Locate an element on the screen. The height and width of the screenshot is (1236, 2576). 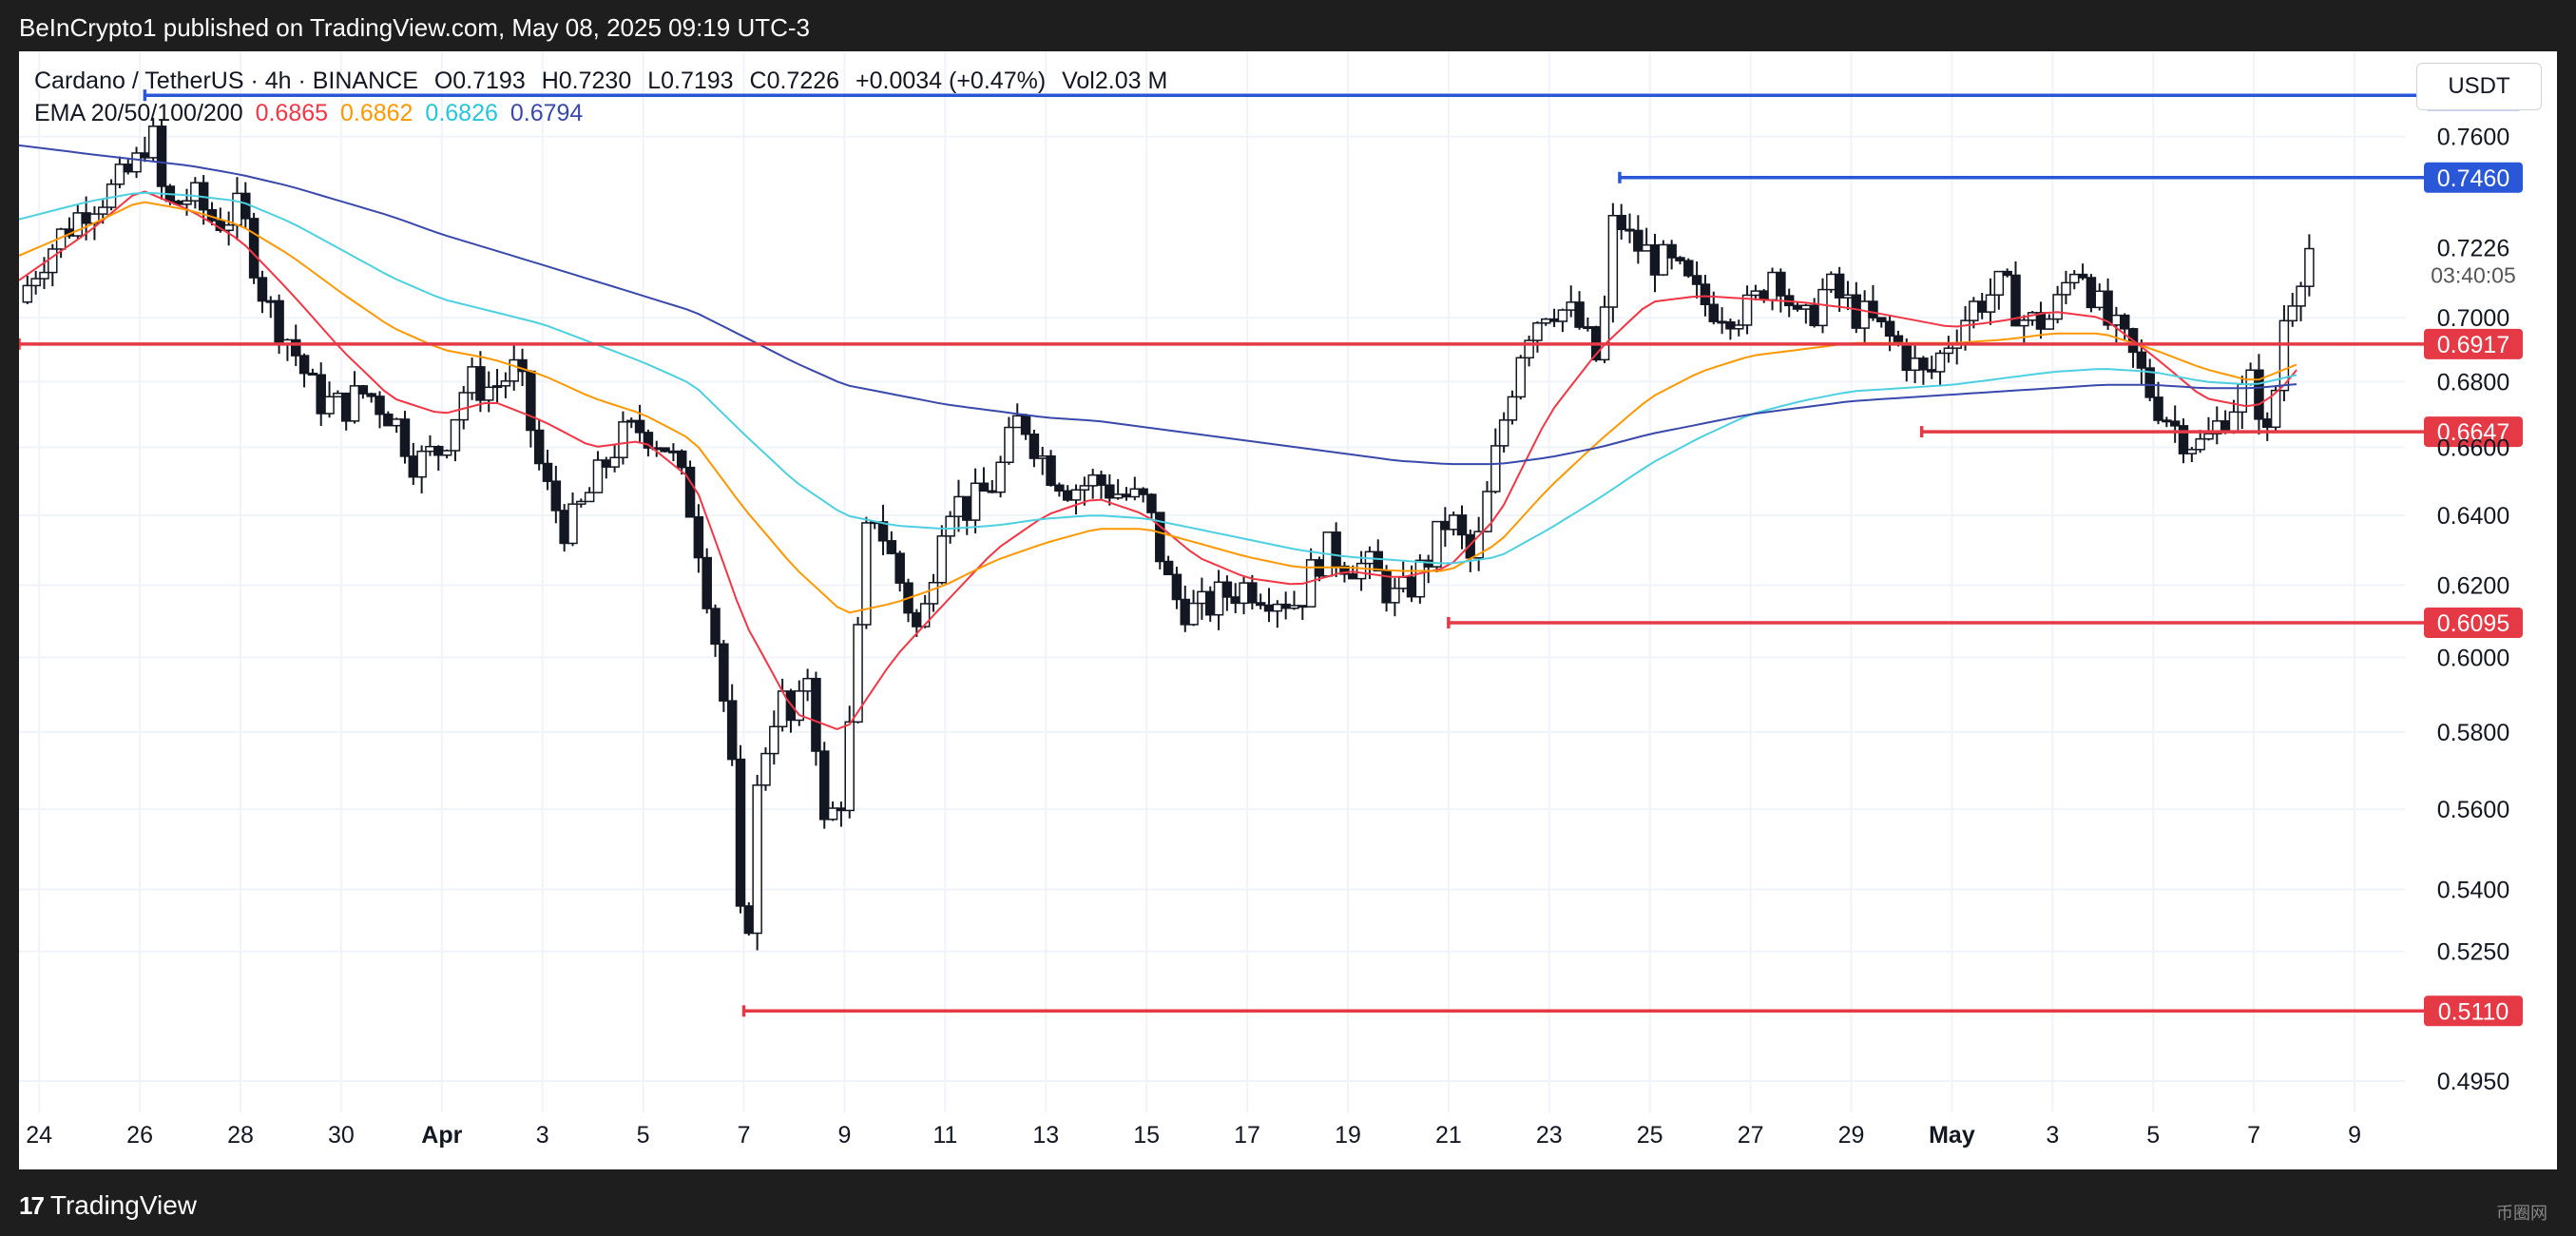
x-tick-label: 15 is located at coordinates (1147, 1135).